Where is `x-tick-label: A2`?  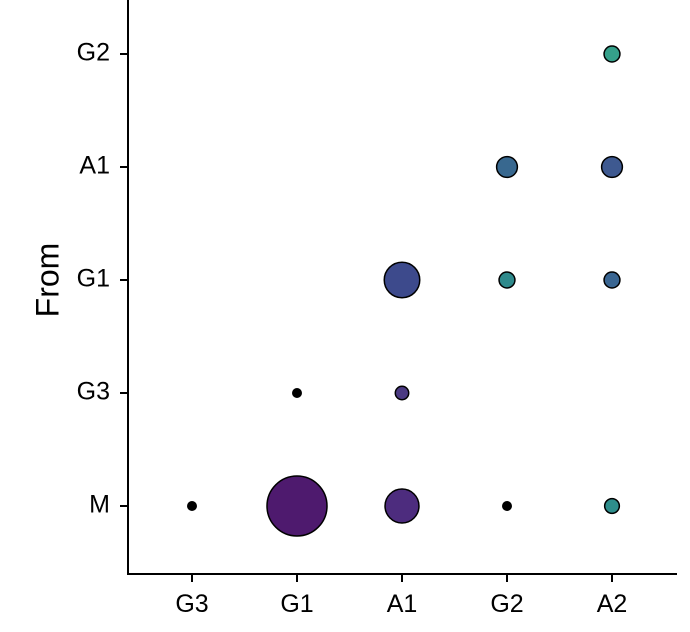 x-tick-label: A2 is located at coordinates (612, 604).